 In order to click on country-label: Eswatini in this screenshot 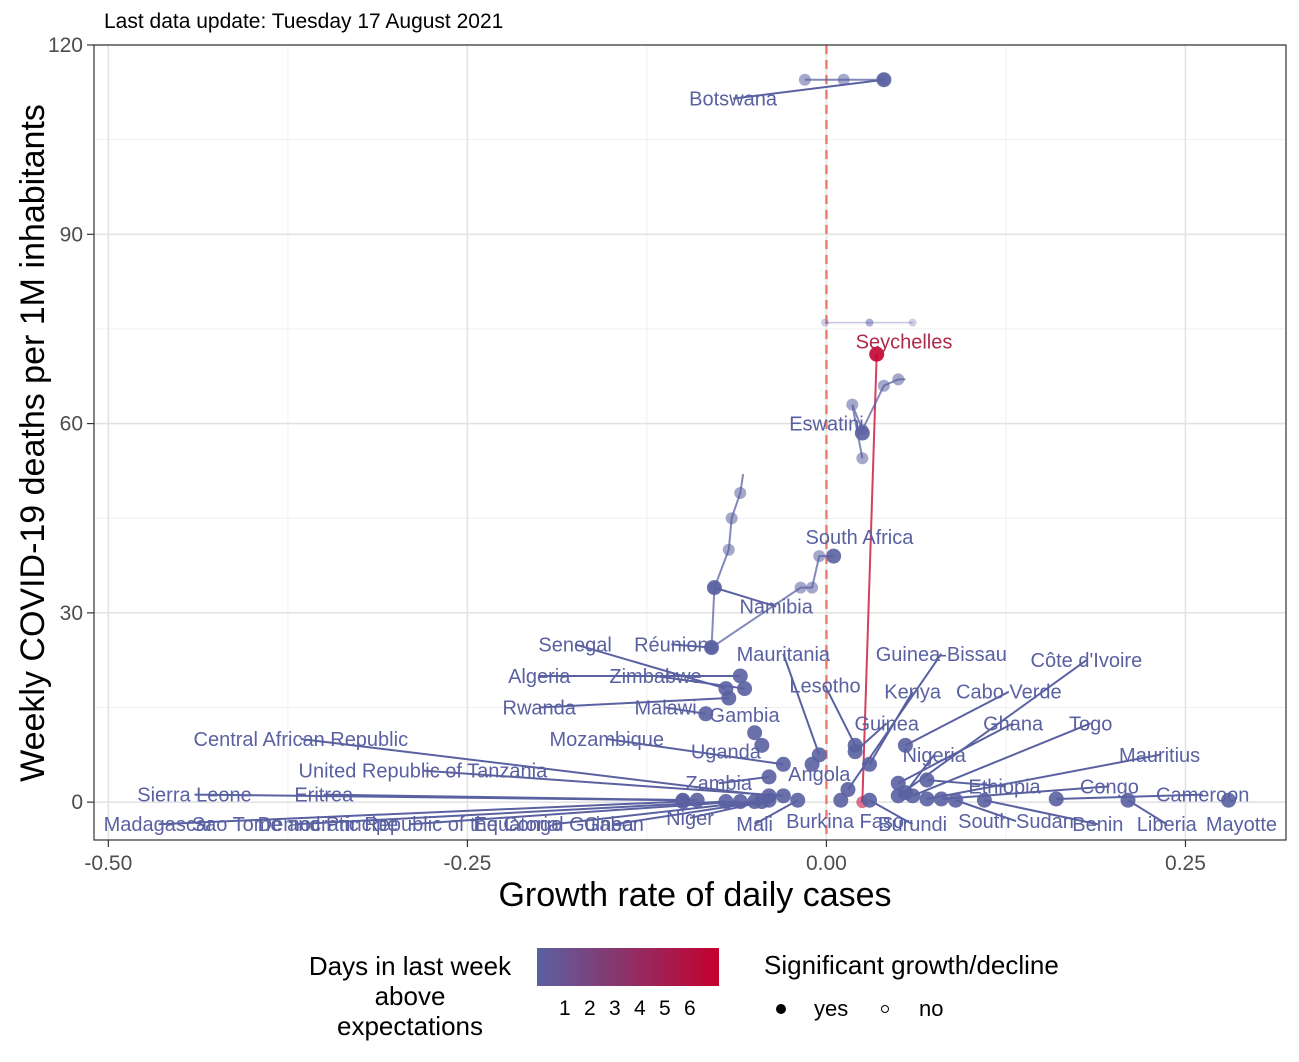, I will do `click(826, 425)`.